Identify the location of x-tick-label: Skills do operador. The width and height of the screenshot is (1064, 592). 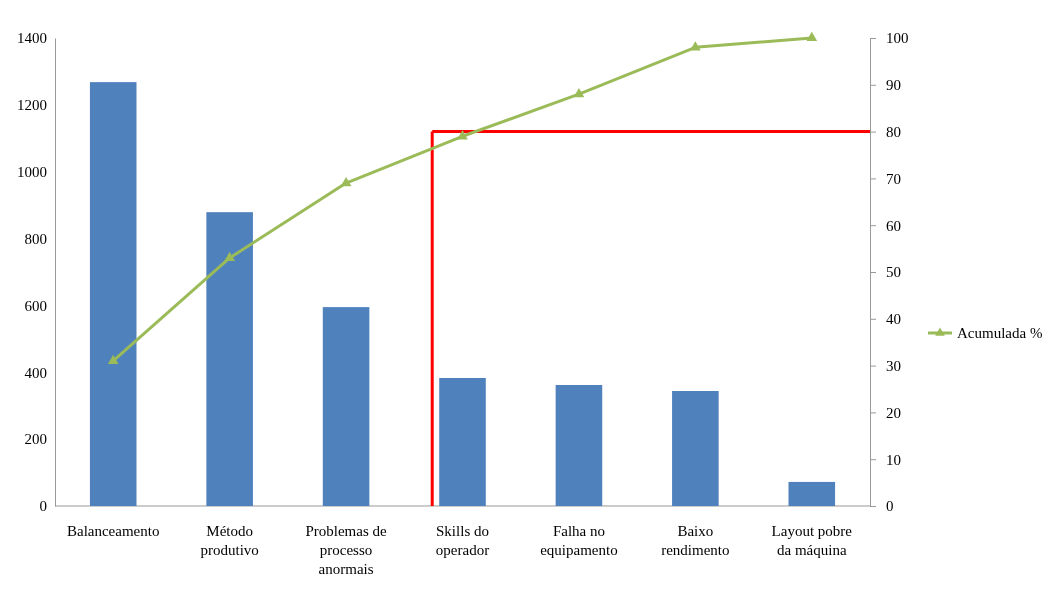
(462, 540).